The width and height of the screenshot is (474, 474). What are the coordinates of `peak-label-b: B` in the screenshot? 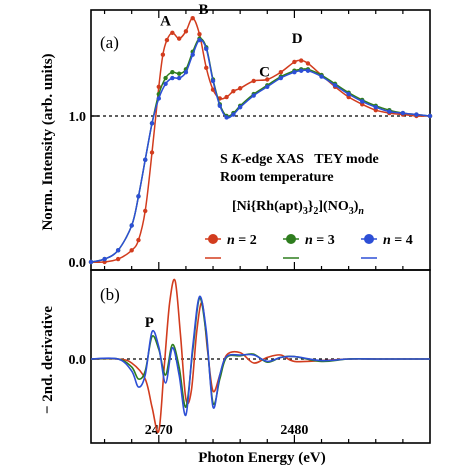 It's located at (204, 10).